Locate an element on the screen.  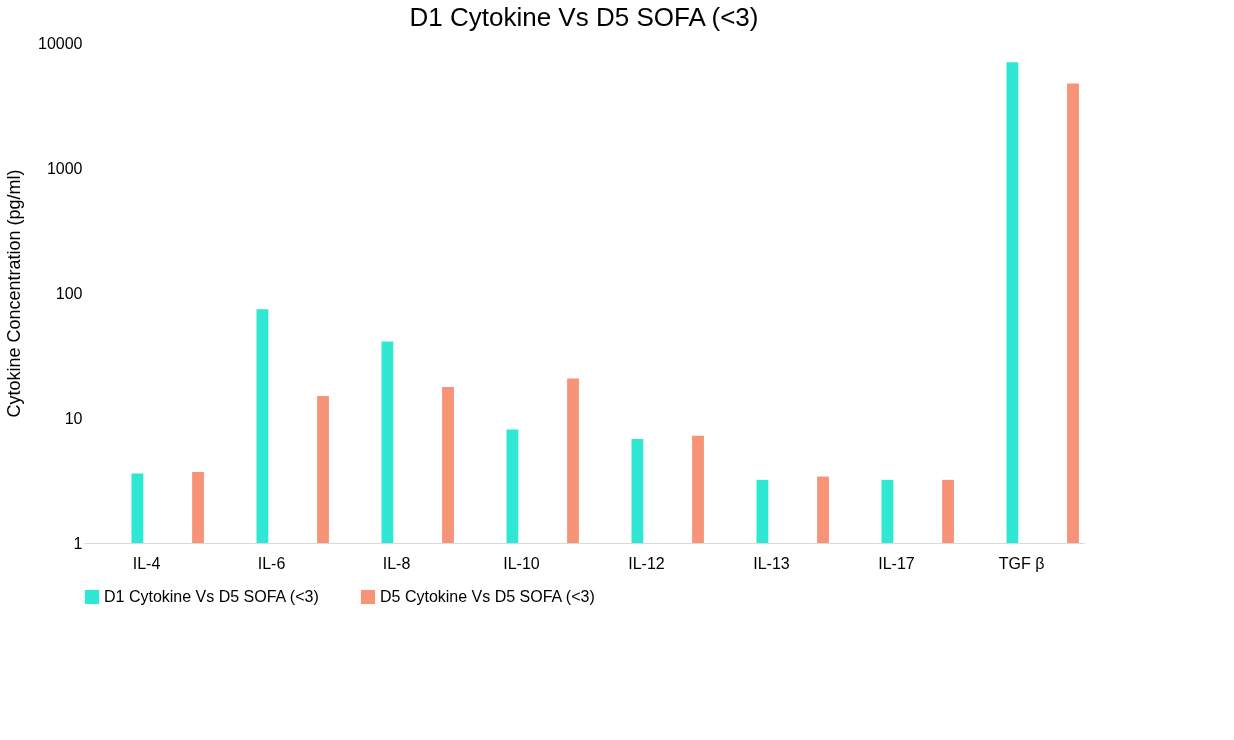
x-tick-label: IL-17 is located at coordinates (896, 563).